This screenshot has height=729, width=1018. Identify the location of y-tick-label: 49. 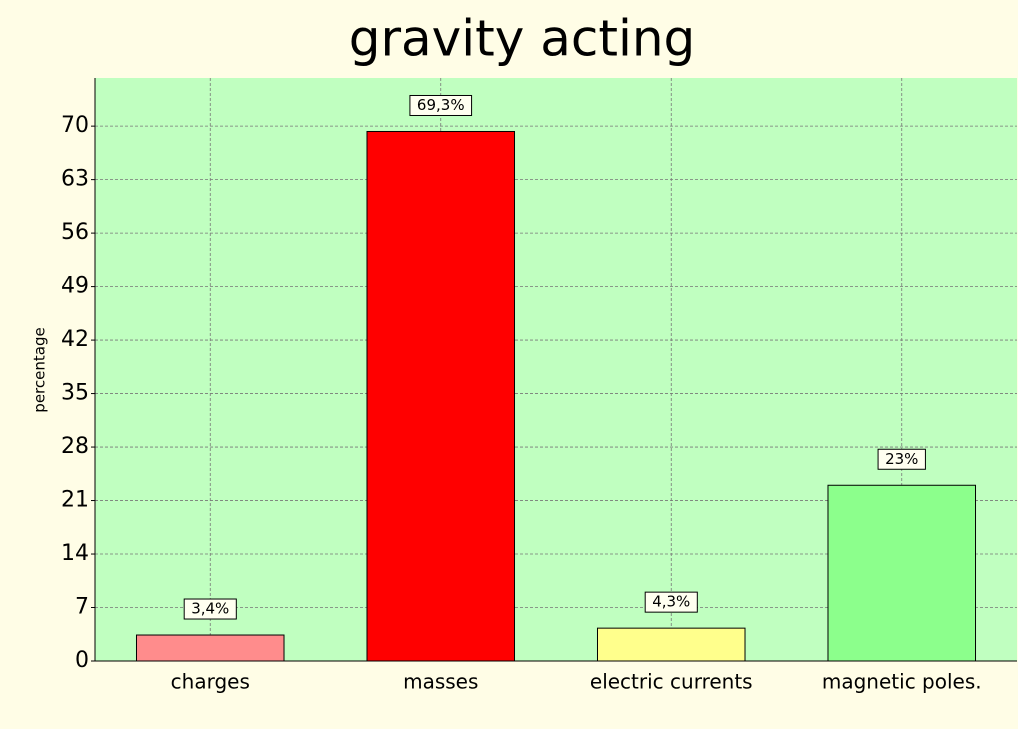
(75, 286).